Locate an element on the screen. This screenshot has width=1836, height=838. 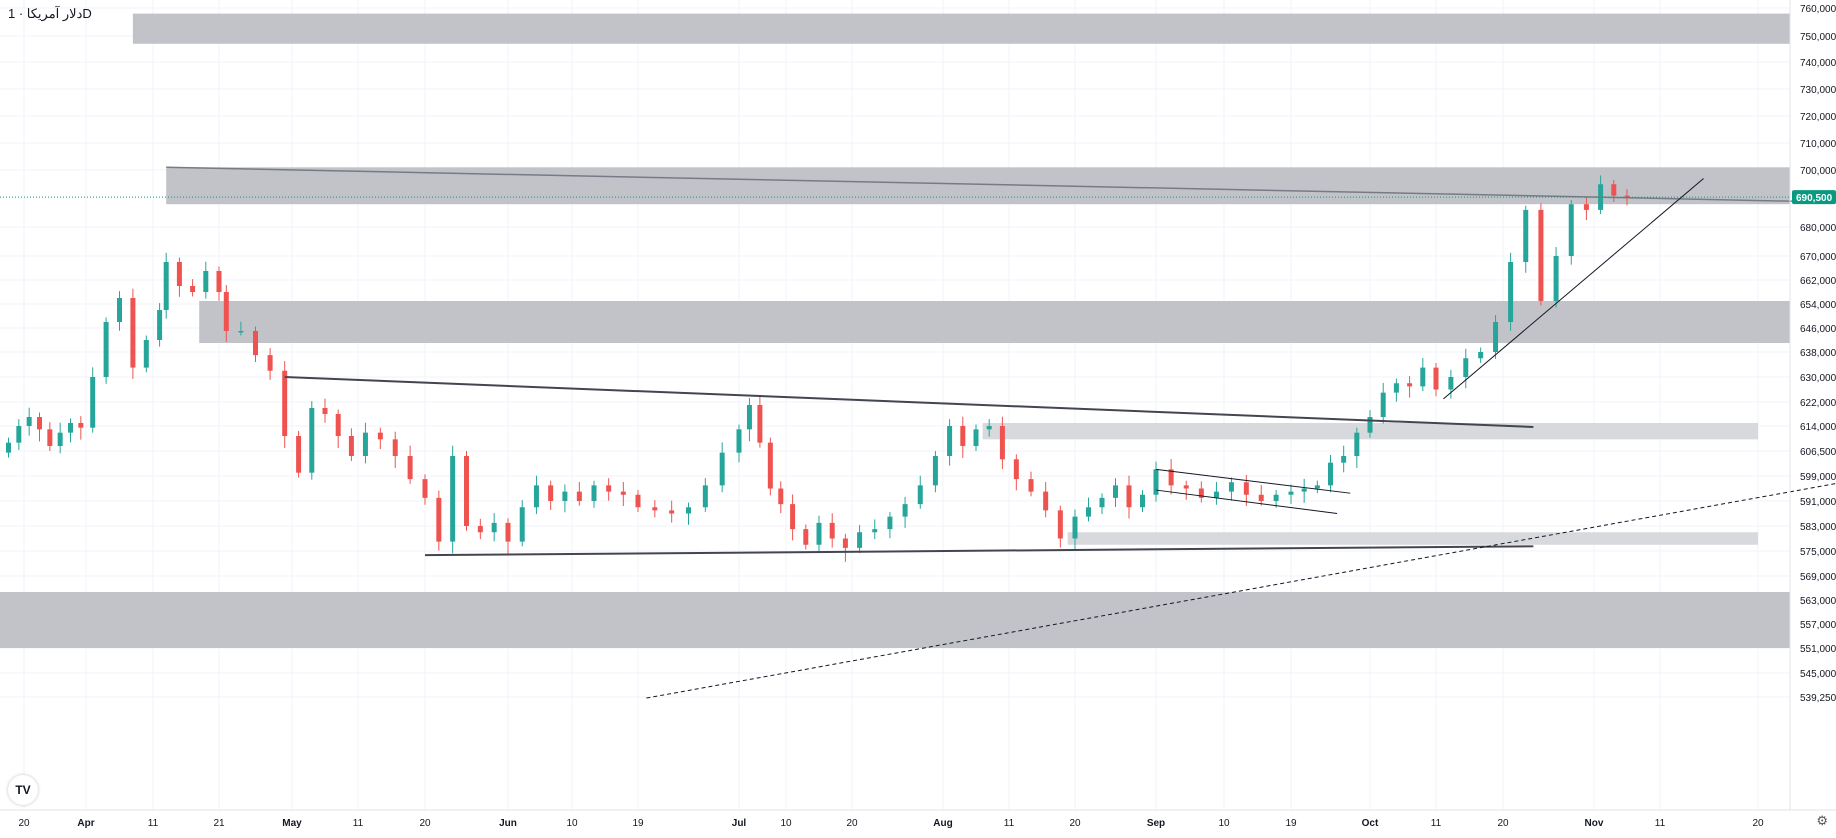
price-tick-label: 630,000 is located at coordinates (1818, 378).